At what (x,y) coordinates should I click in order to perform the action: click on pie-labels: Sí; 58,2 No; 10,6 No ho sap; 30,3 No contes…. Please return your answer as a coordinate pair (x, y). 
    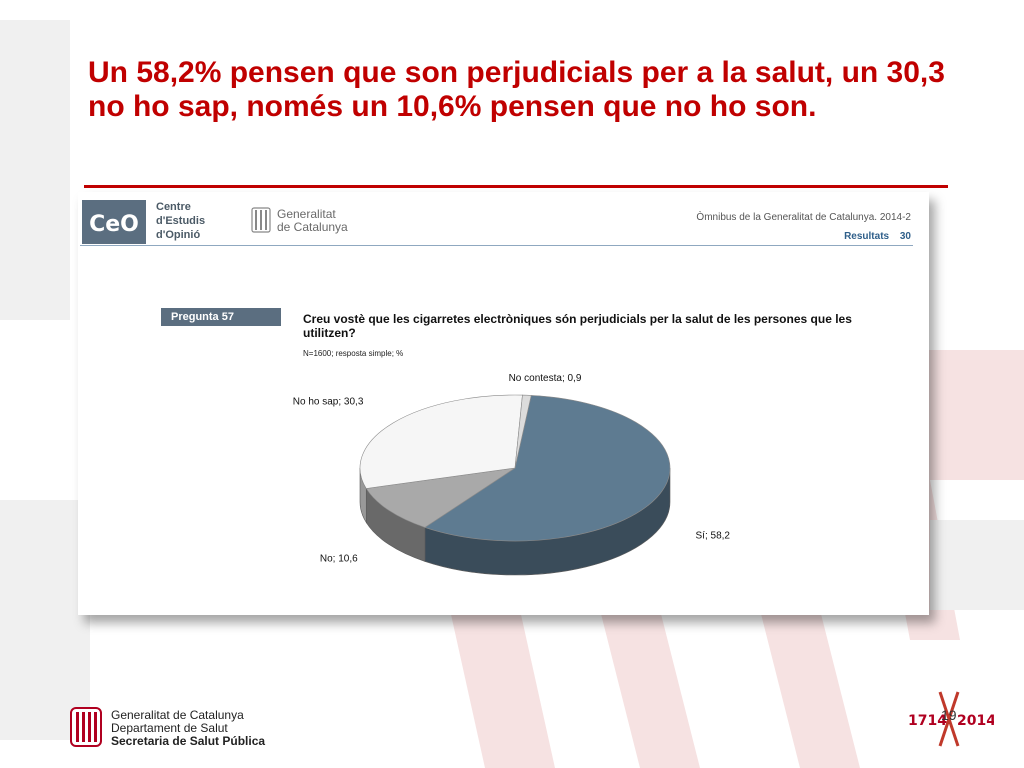
    Looking at the image, I should click on (512, 469).